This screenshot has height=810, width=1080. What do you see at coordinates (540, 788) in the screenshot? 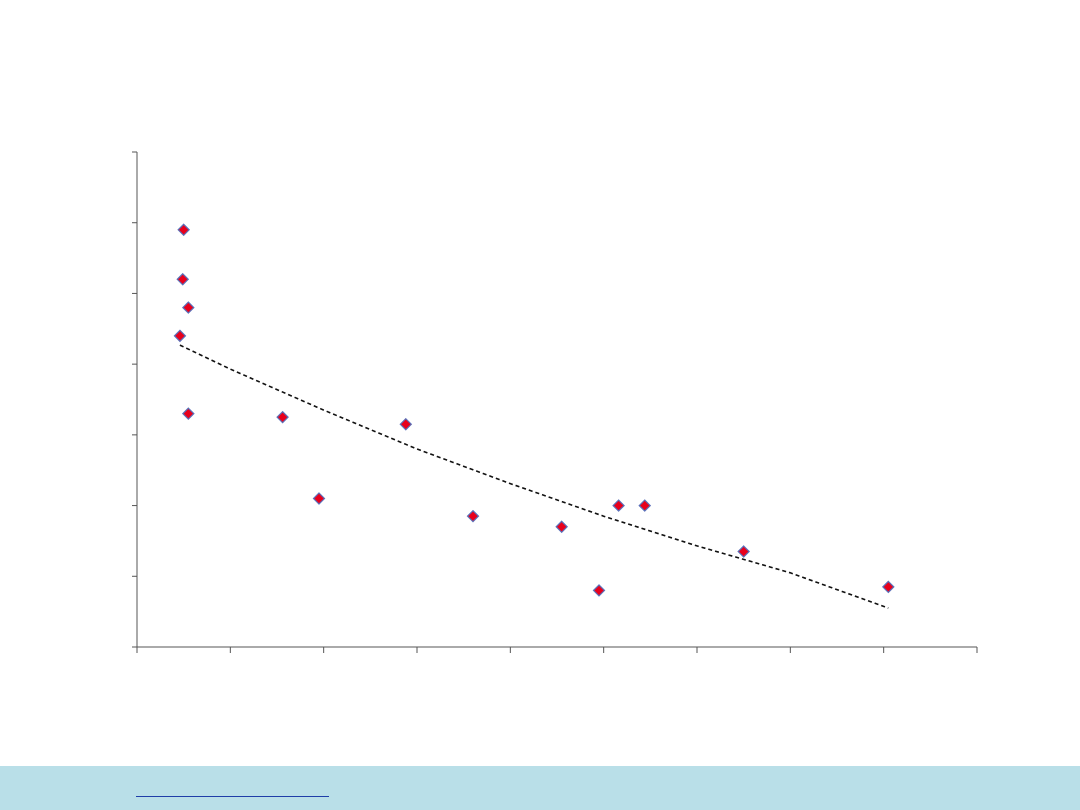
I see `footer-bar` at bounding box center [540, 788].